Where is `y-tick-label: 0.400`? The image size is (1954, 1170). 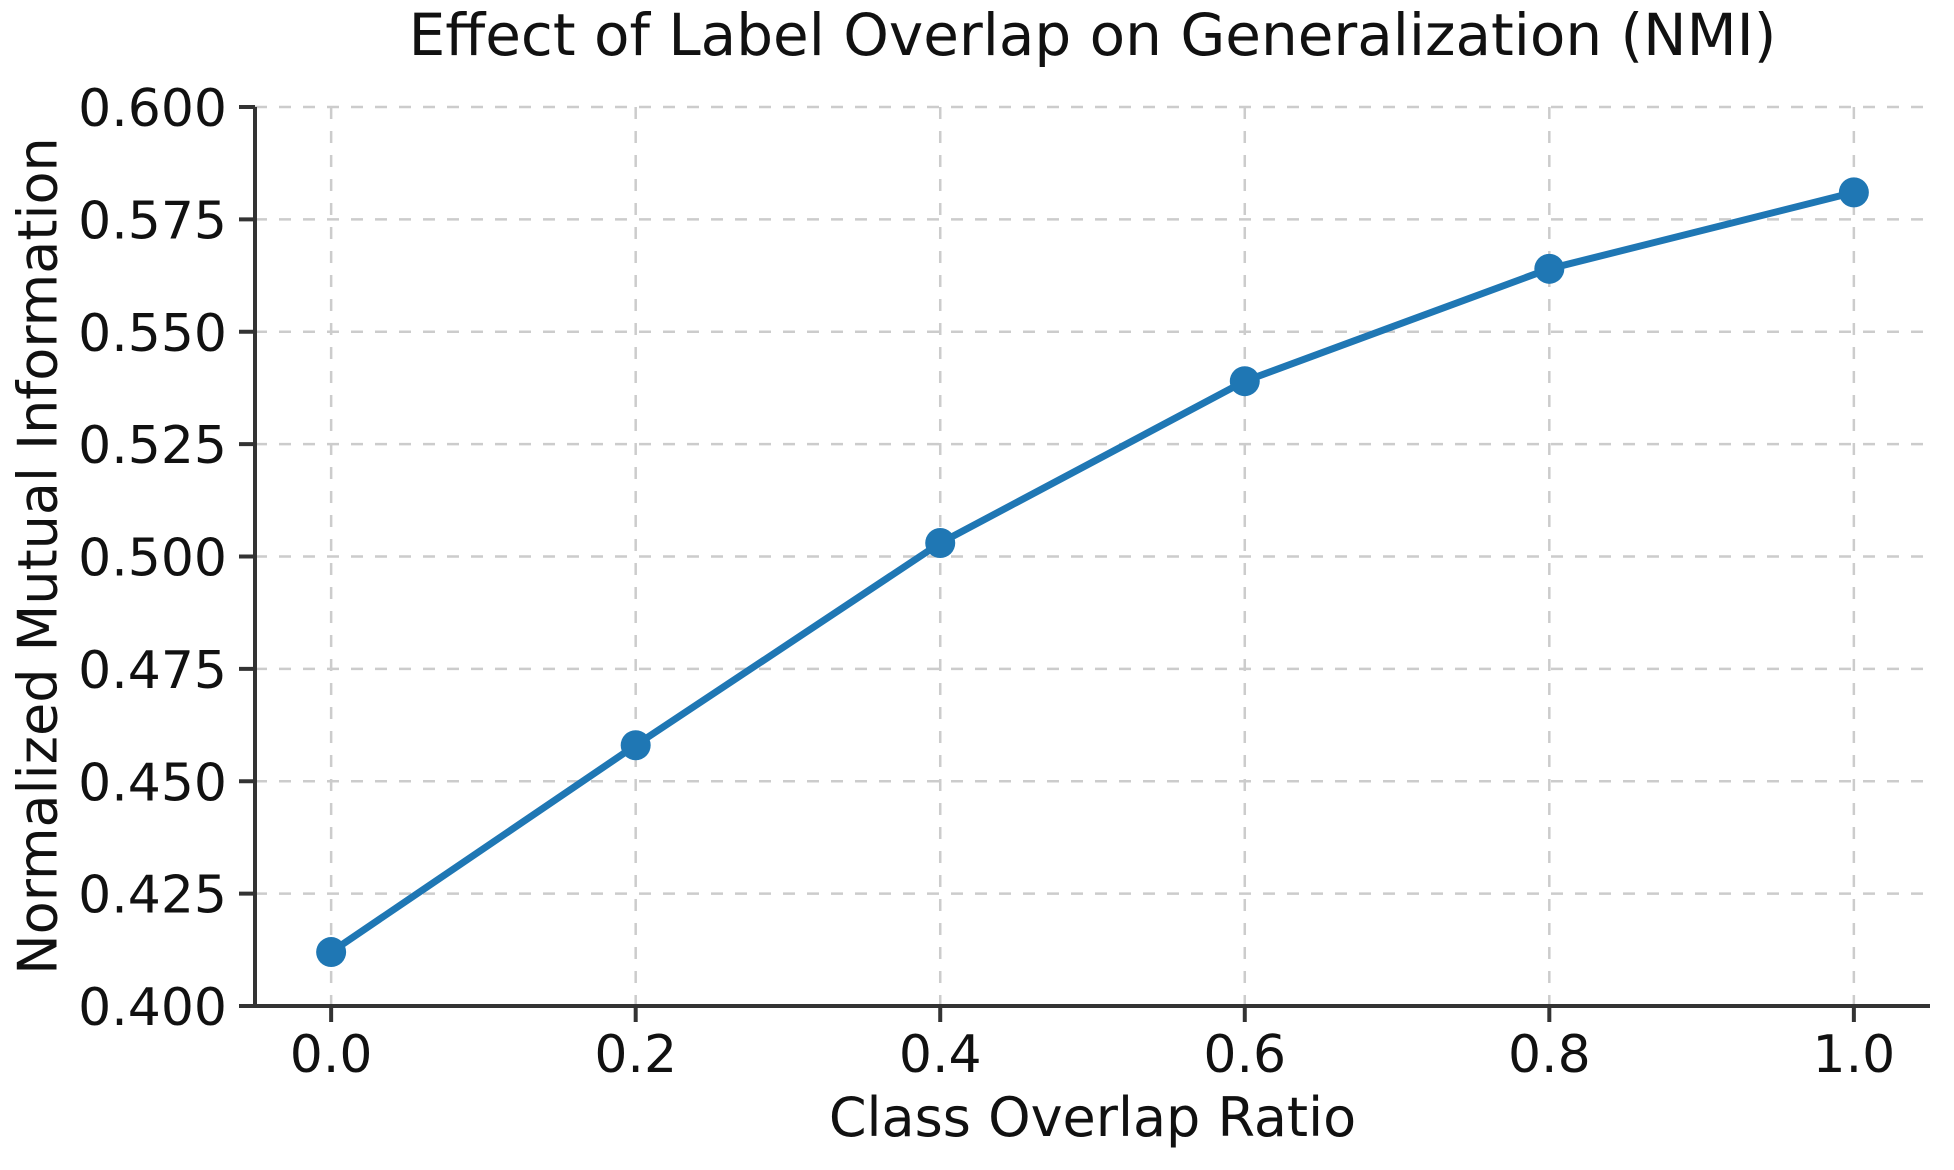 y-tick-label: 0.400 is located at coordinates (152, 1008).